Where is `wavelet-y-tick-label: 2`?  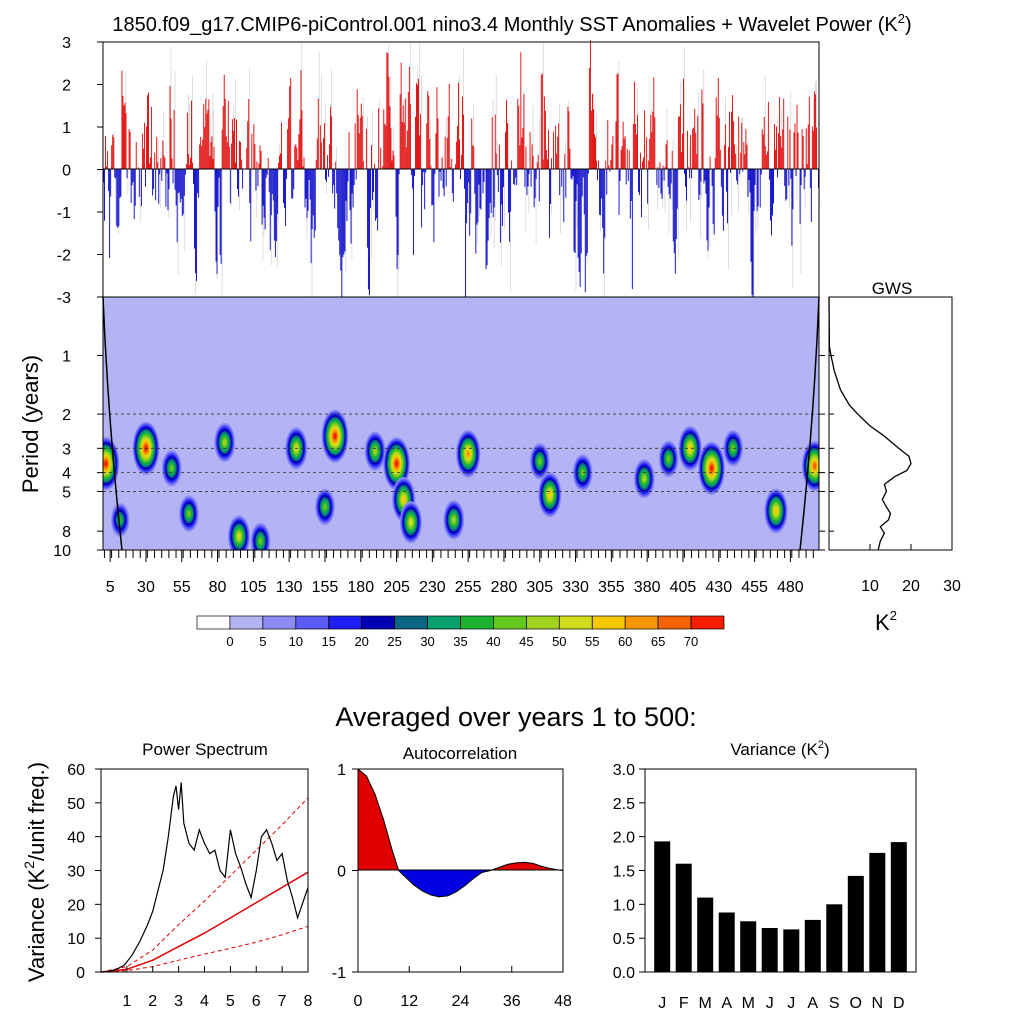
wavelet-y-tick-label: 2 is located at coordinates (66, 415).